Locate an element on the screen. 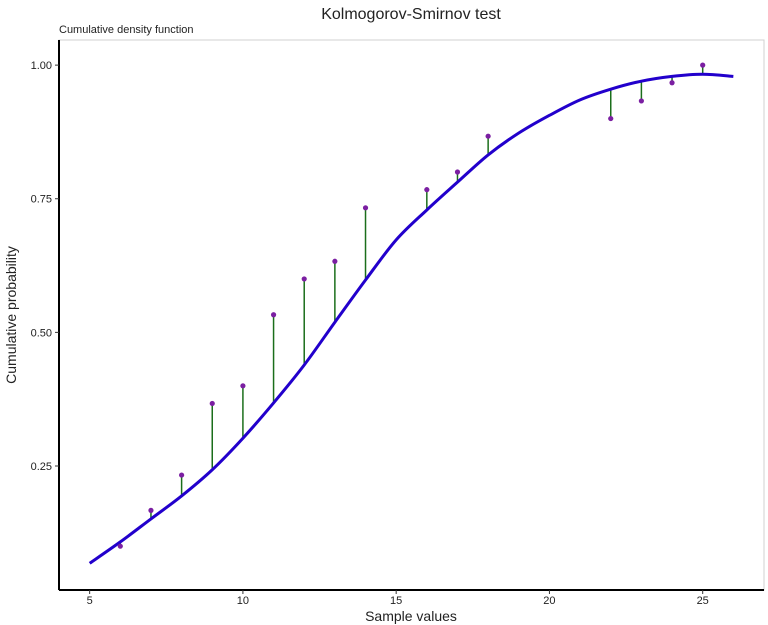 This screenshot has width=768, height=625. x-tick-label: 15 is located at coordinates (396, 601).